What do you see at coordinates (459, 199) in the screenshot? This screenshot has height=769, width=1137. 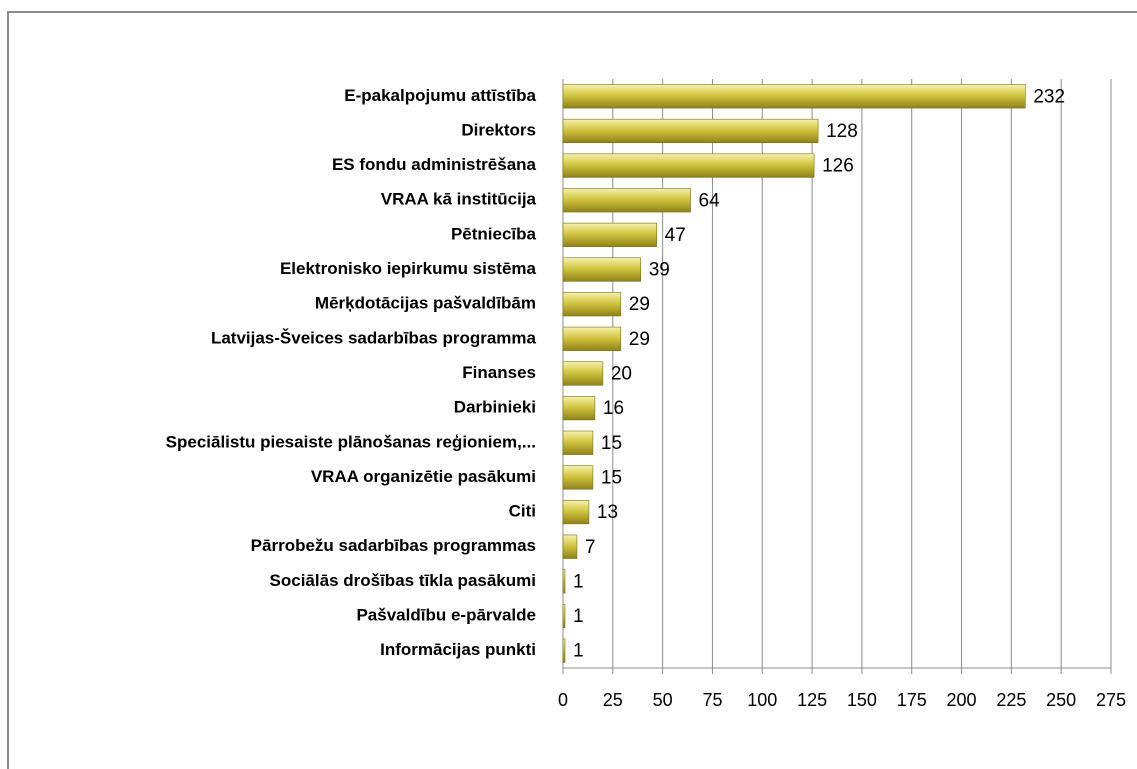 I see `category-label: VRAA kā institūcija` at bounding box center [459, 199].